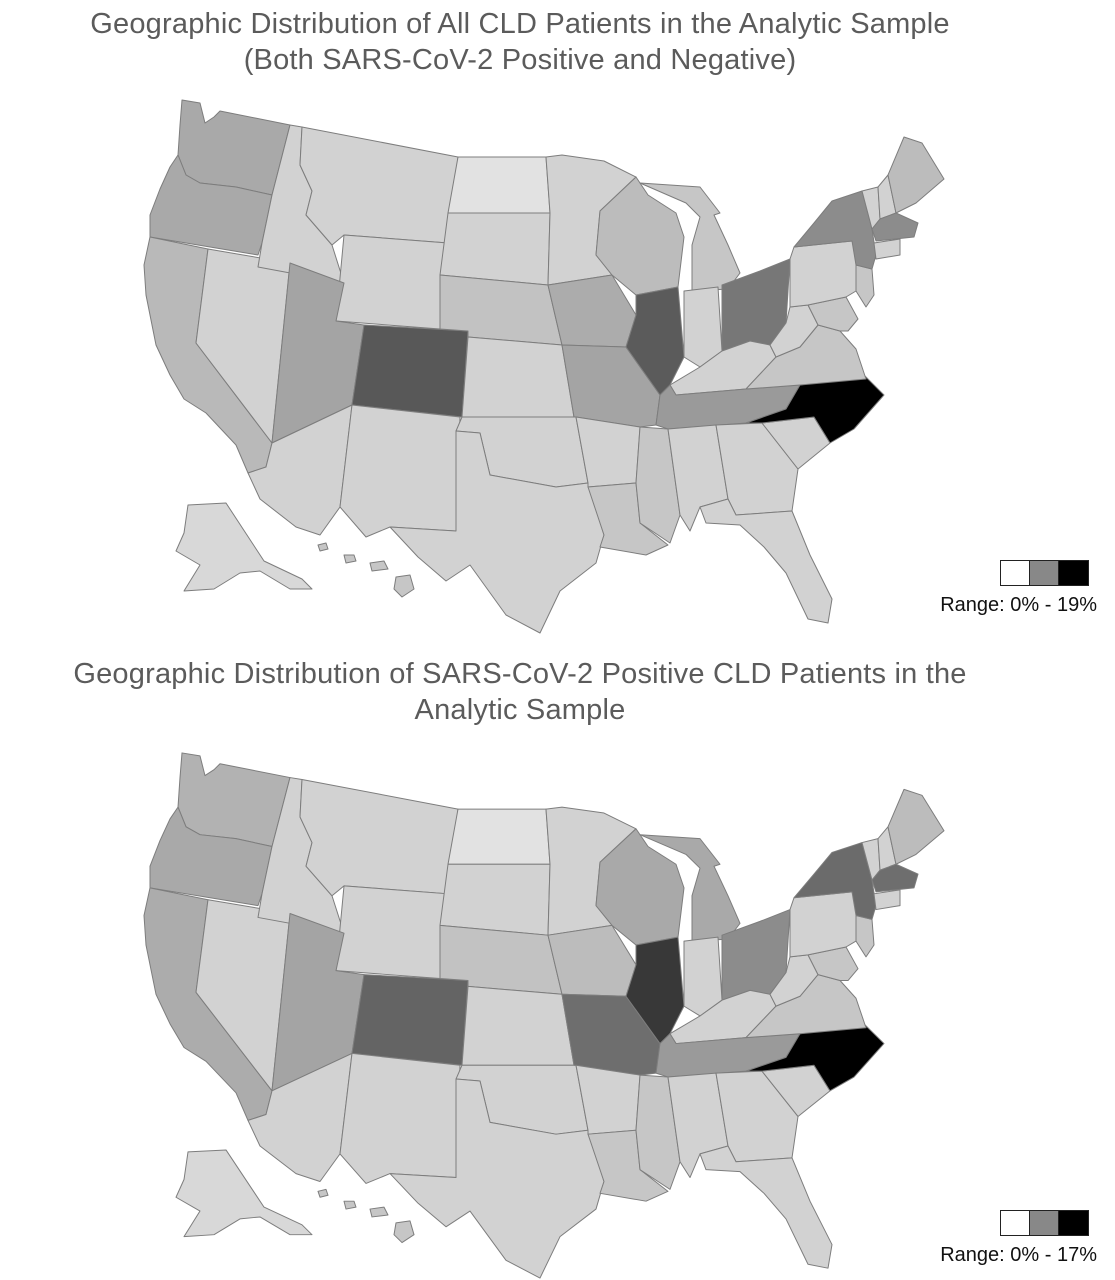 Image resolution: width=1115 pixels, height=1280 pixels. Describe the element at coordinates (520, 710) in the screenshot. I see `map-title-line-2: Analytic Sample` at that location.